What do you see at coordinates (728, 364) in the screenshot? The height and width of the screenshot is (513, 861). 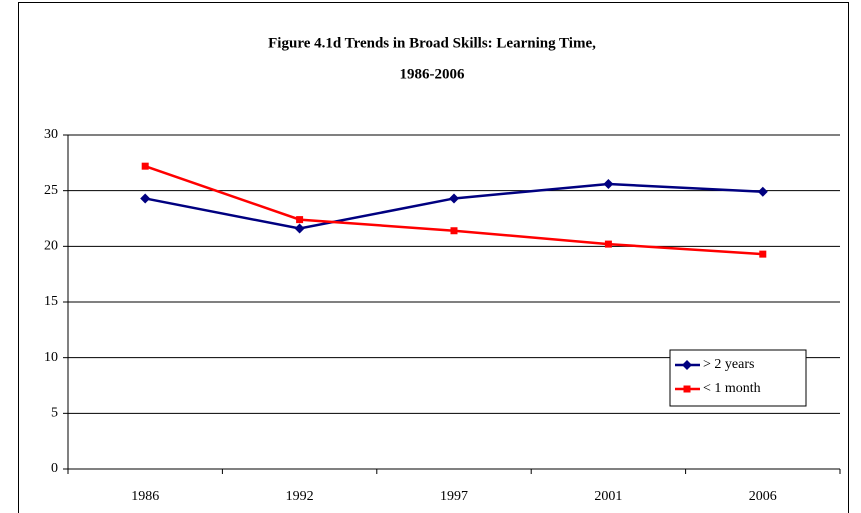 I see `legend-label: > 2 years` at bounding box center [728, 364].